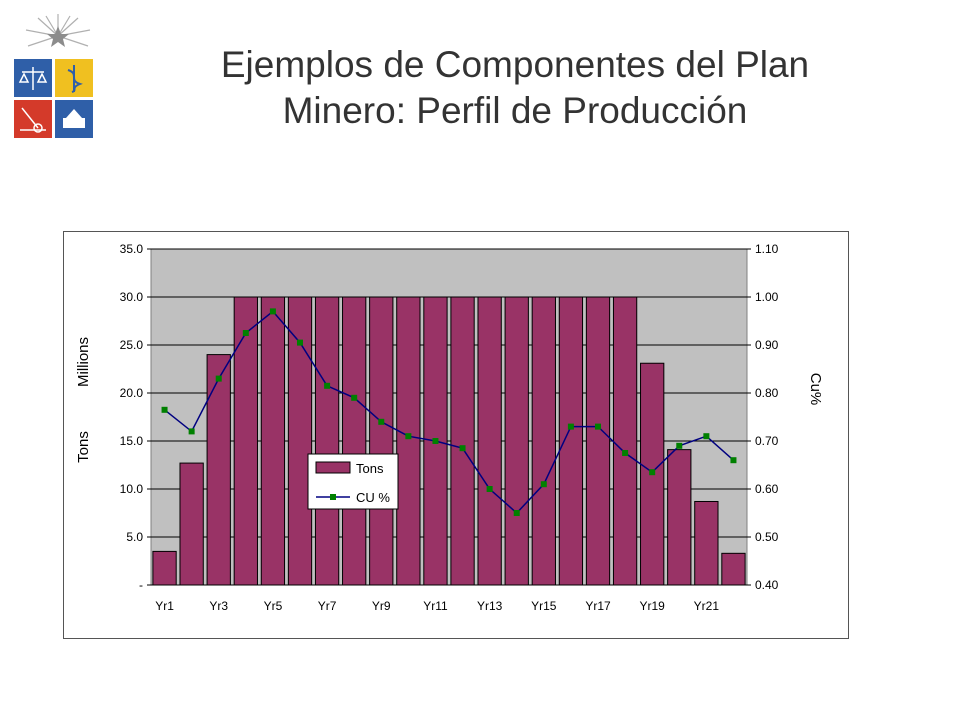 The width and height of the screenshot is (960, 720). What do you see at coordinates (132, 345) in the screenshot?
I see `left-tick-label: 25.0` at bounding box center [132, 345].